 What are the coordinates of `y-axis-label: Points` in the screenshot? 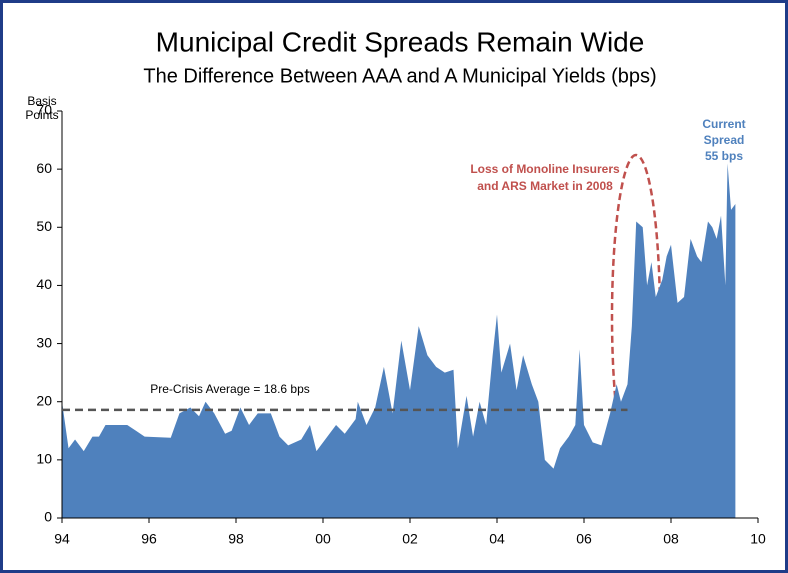 It's located at (41, 115).